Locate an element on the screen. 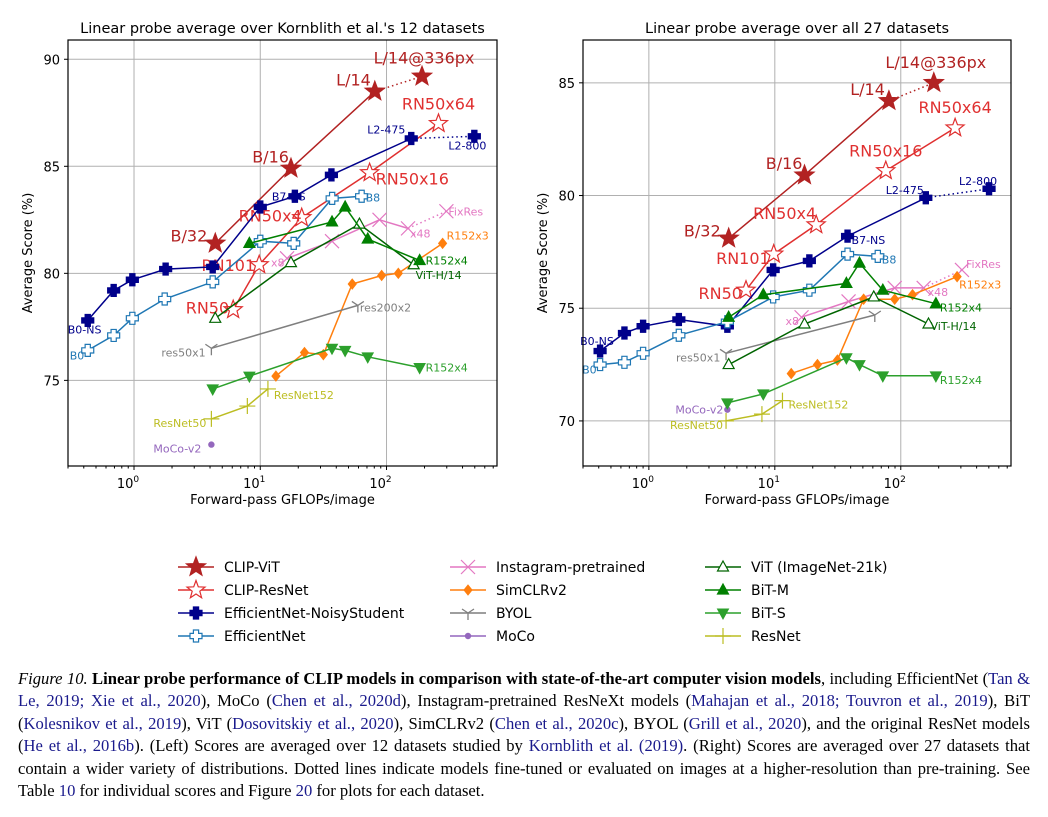 The width and height of the screenshot is (1048, 817). x-axis-label: Forward-pass GFLOPs/image is located at coordinates (282, 500).